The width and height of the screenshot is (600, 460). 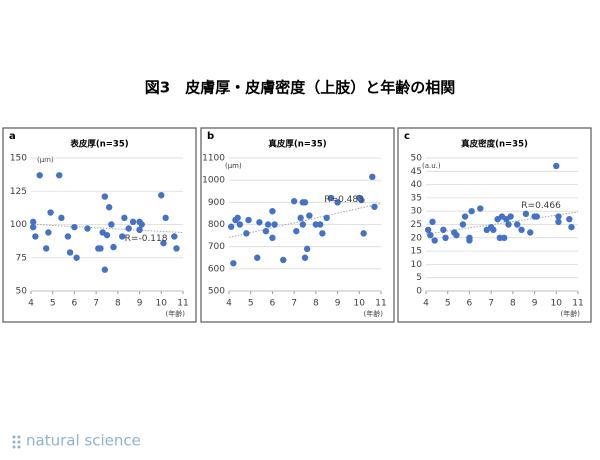 What do you see at coordinates (16, 442) in the screenshot?
I see `brand-logo` at bounding box center [16, 442].